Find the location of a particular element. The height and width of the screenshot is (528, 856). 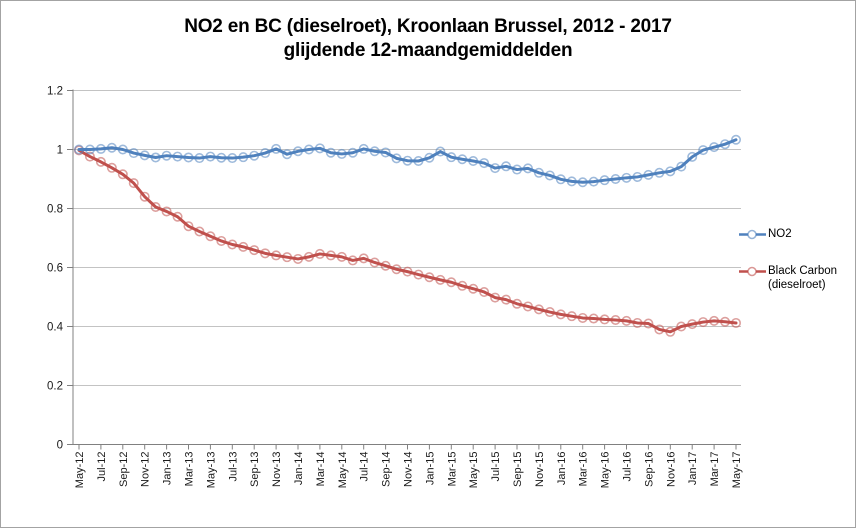

svg-text: May-17 is located at coordinates (737, 470).